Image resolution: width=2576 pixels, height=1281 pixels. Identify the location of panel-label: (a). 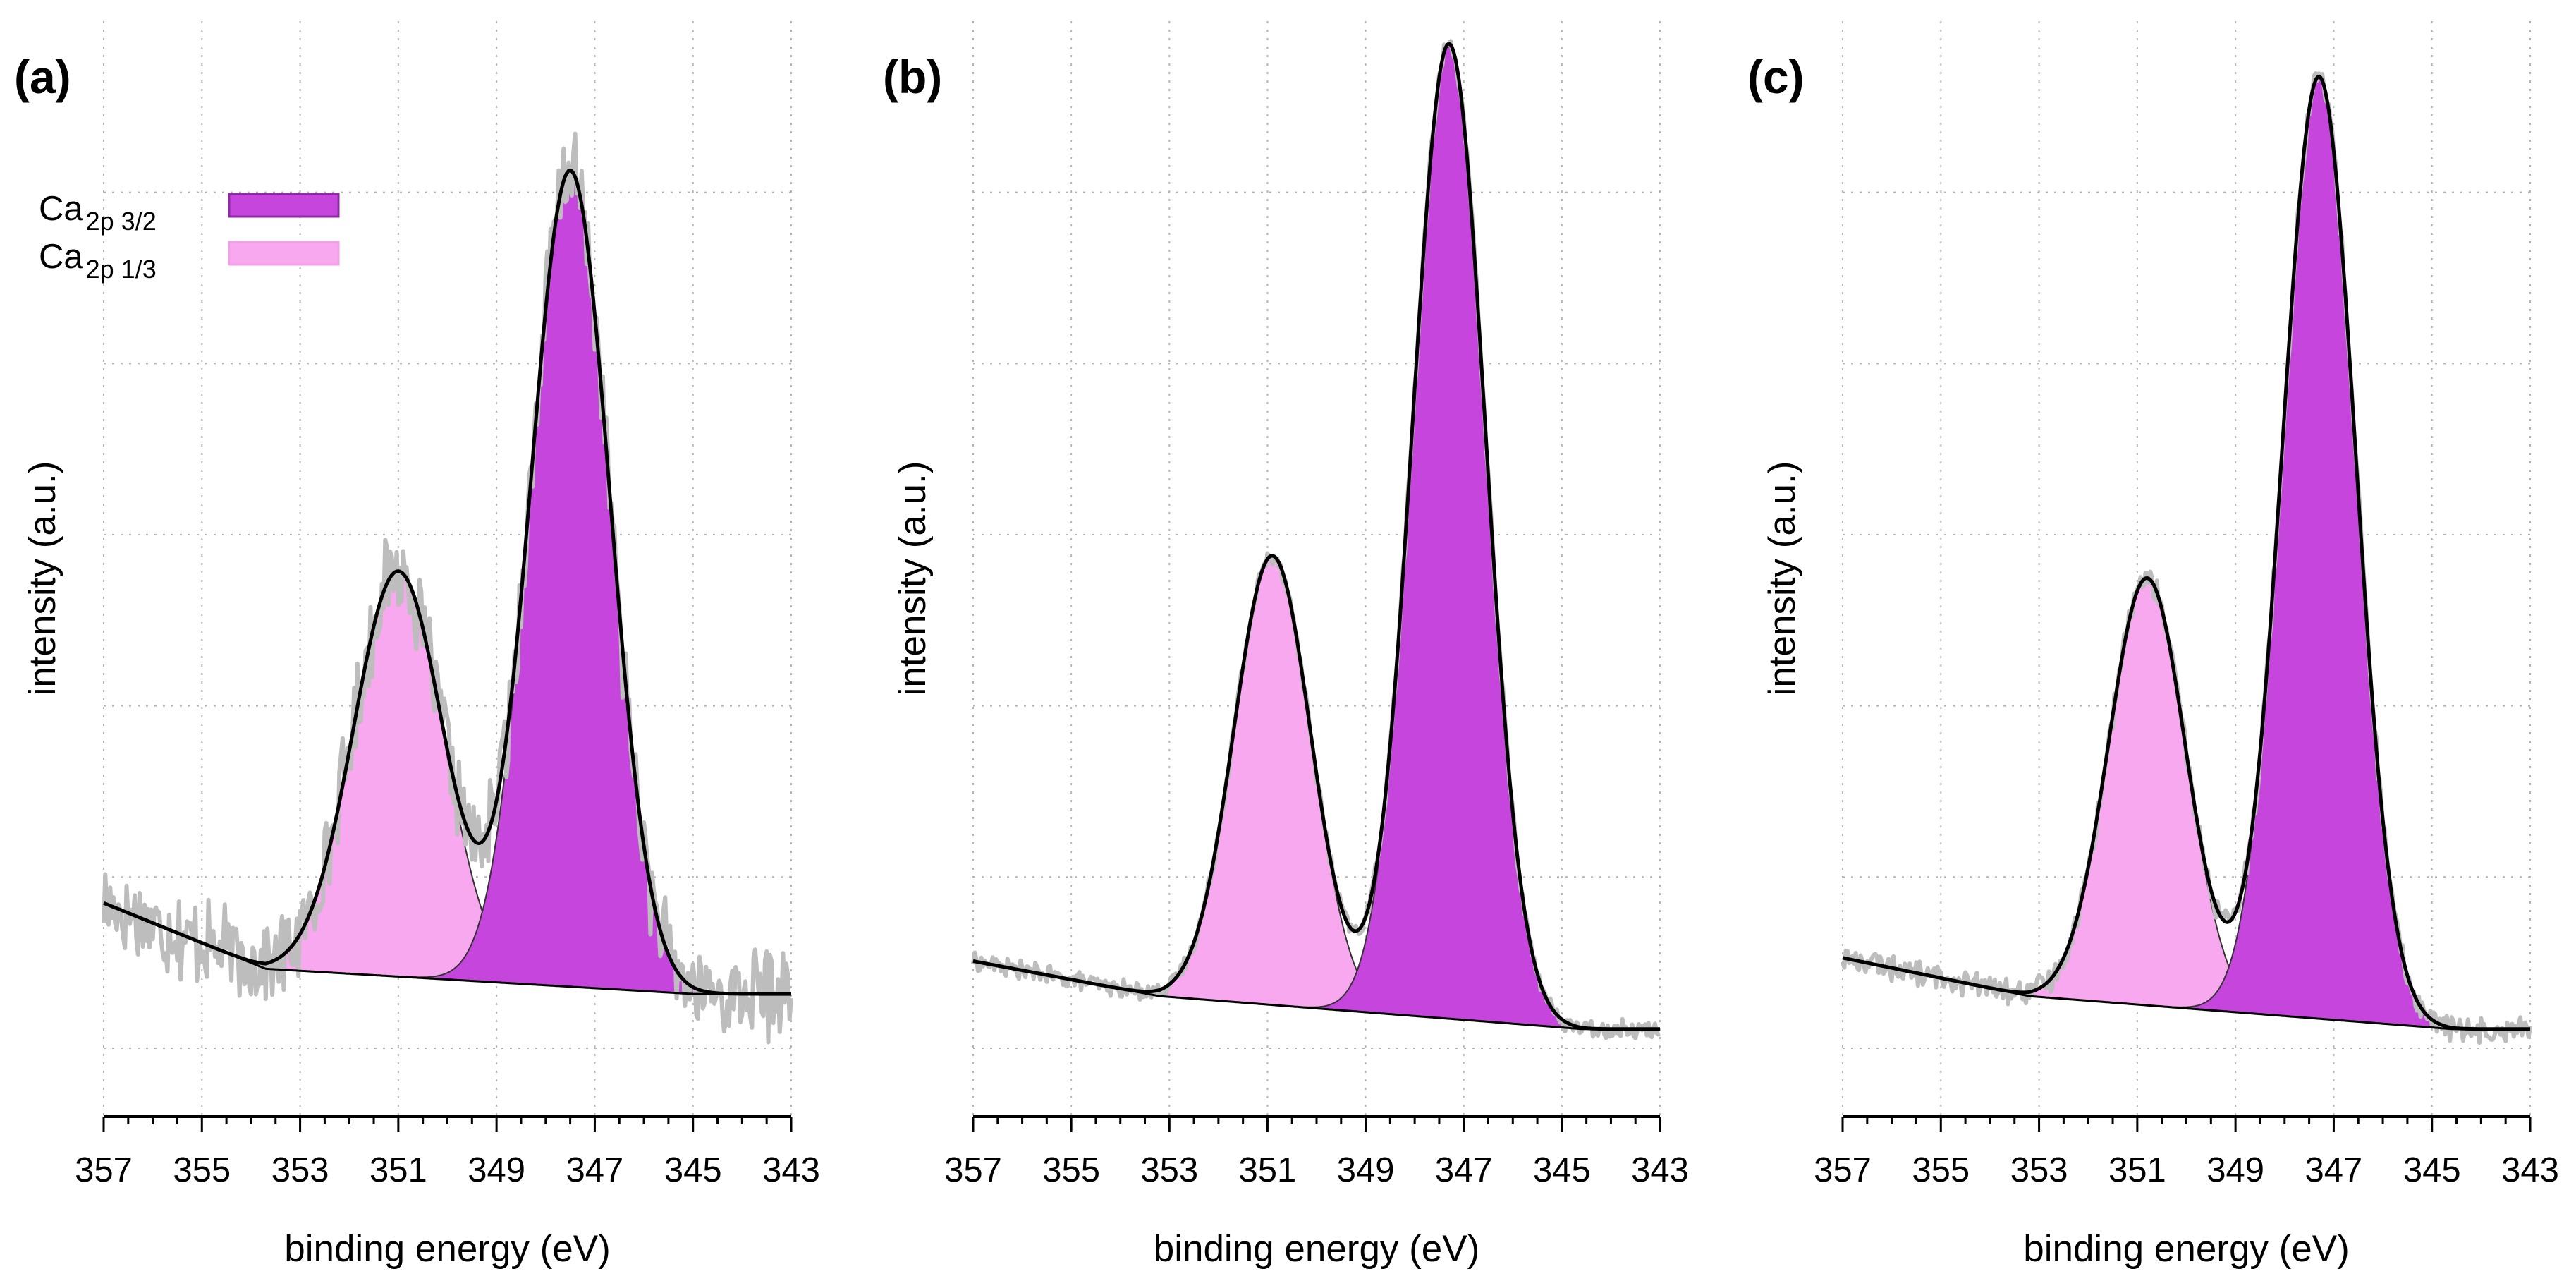
(43, 77).